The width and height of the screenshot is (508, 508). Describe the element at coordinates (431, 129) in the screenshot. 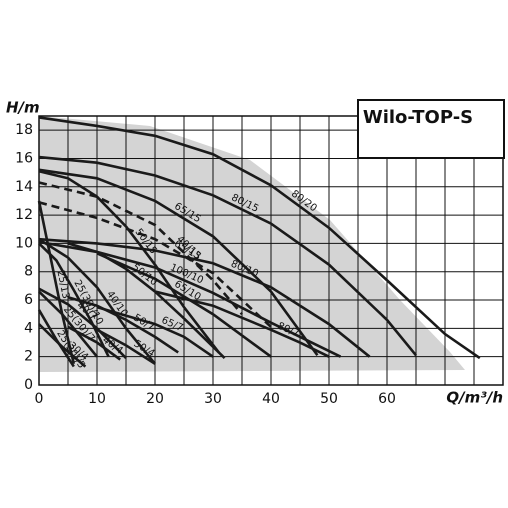

I see `title-box` at that location.